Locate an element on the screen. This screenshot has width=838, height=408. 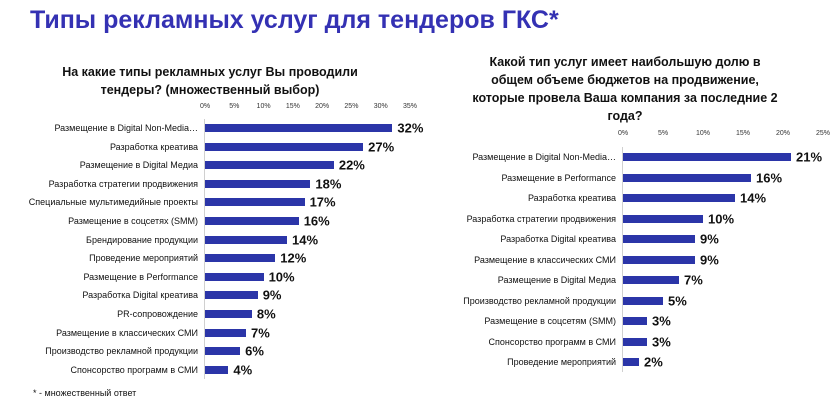
category-label: Размещение в соцсетям (SMM) is located at coordinates (550, 321).